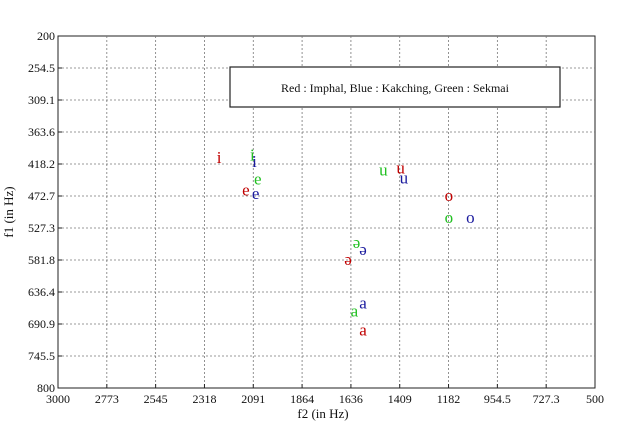 This screenshot has height=427, width=640. I want to click on series-sekmai: ie u o ə a, so click(351, 233).